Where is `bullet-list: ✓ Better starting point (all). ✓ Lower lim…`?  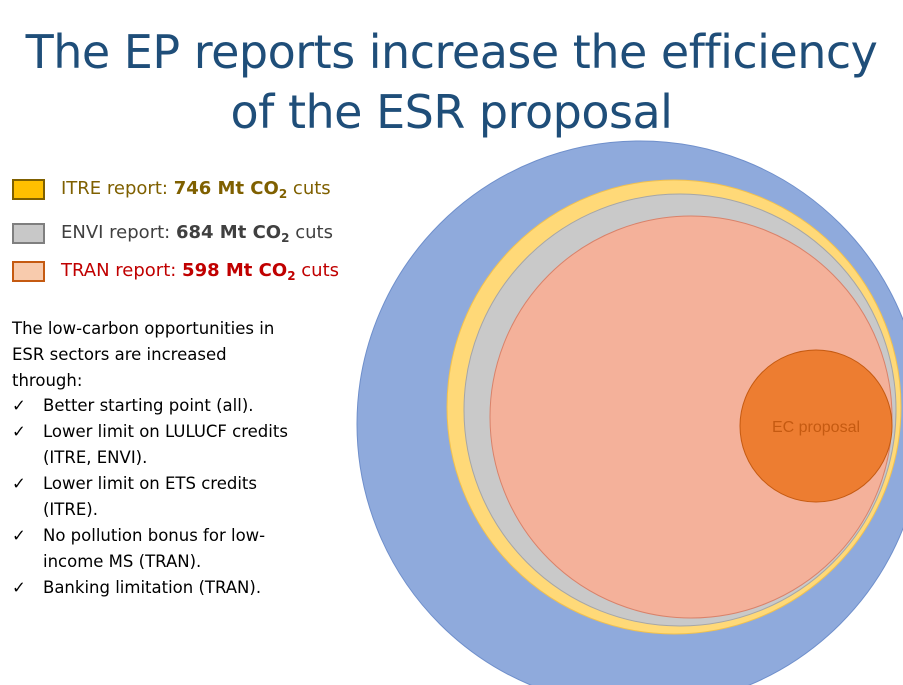
bullet-list: ✓ Better starting point (all). ✓ Lower lim… is located at coordinates (154, 497).